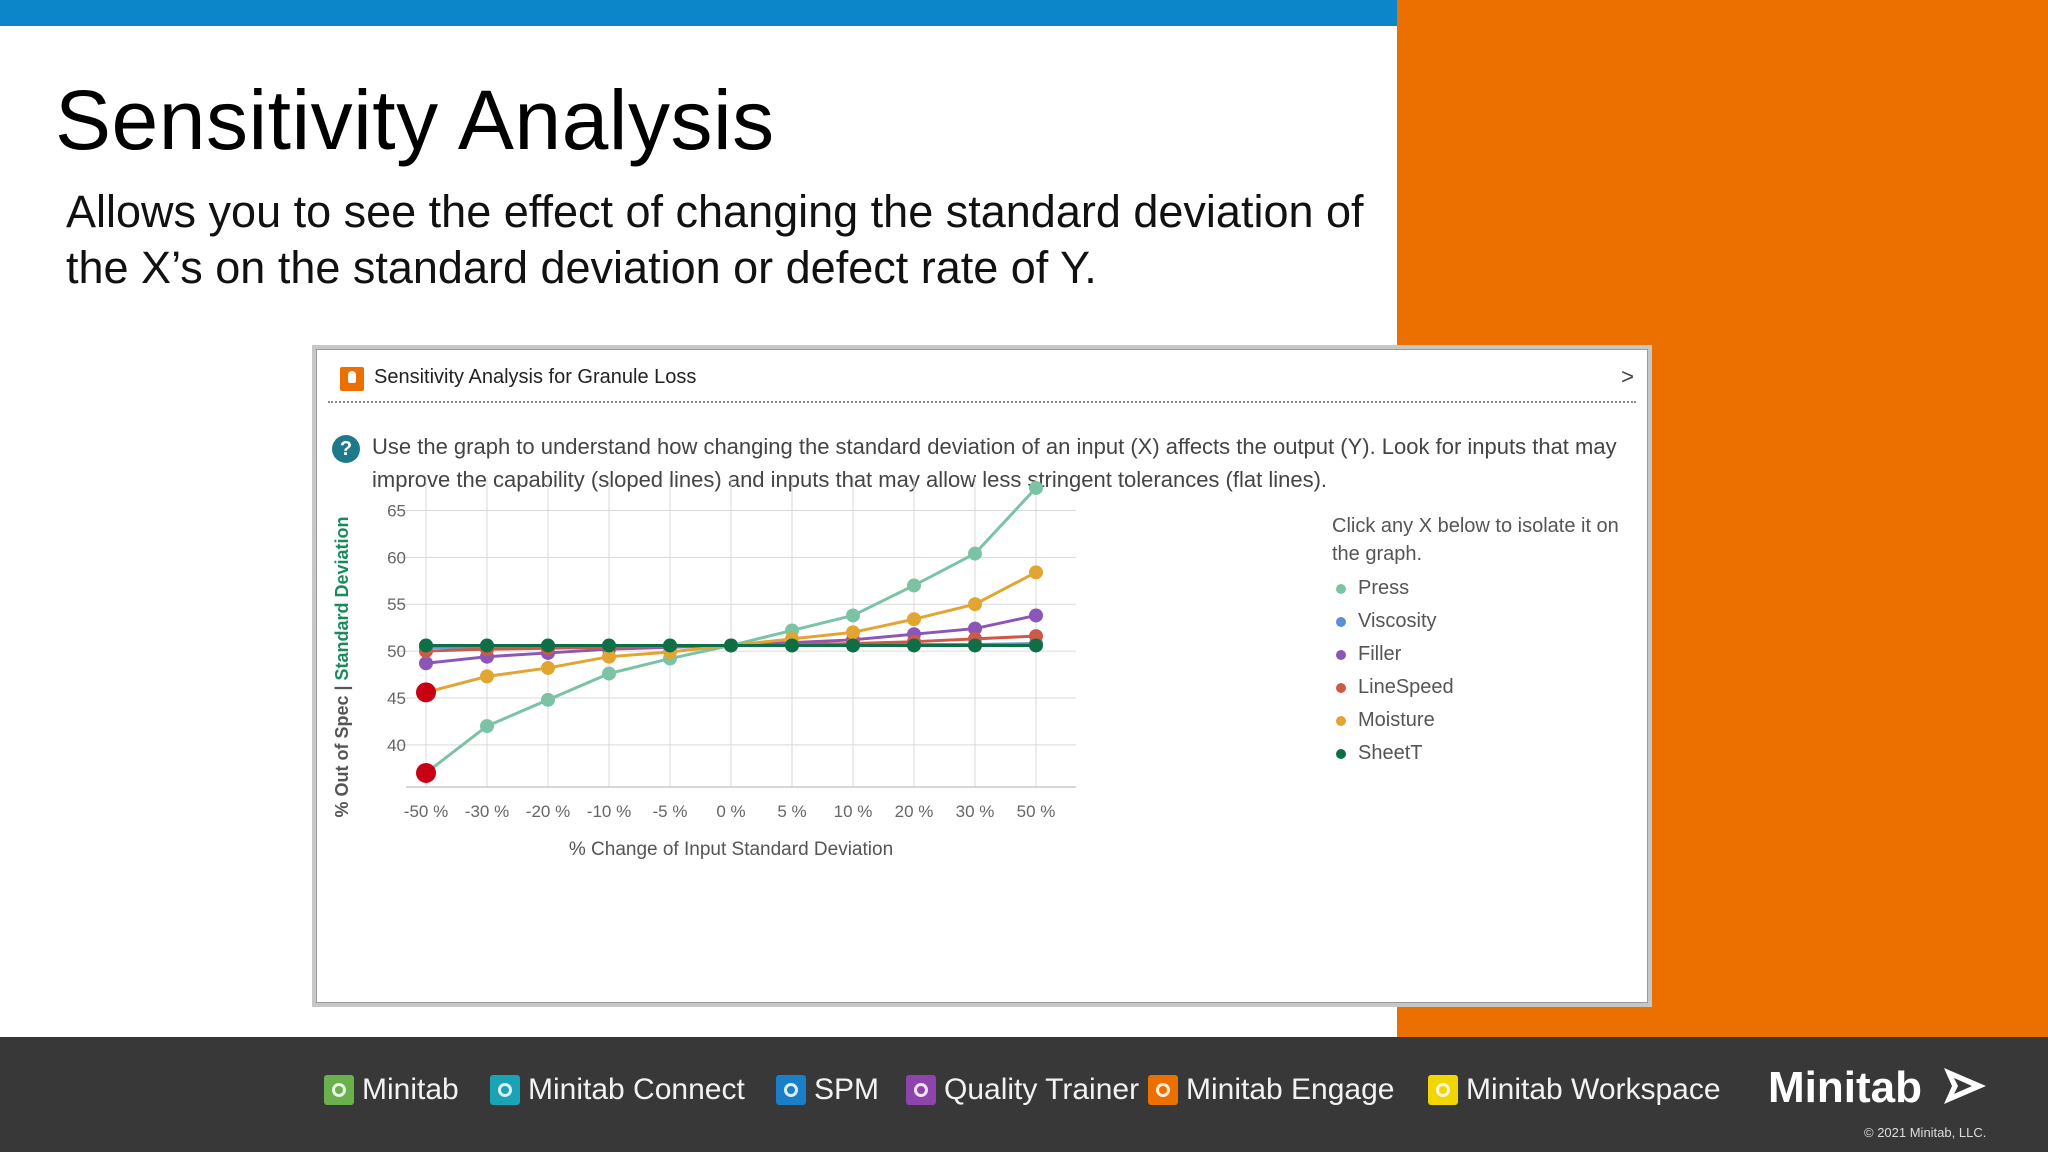 The image size is (2048, 1152). What do you see at coordinates (1925, 1132) in the screenshot?
I see `copyright: © 2021 Minitab, LLC.` at bounding box center [1925, 1132].